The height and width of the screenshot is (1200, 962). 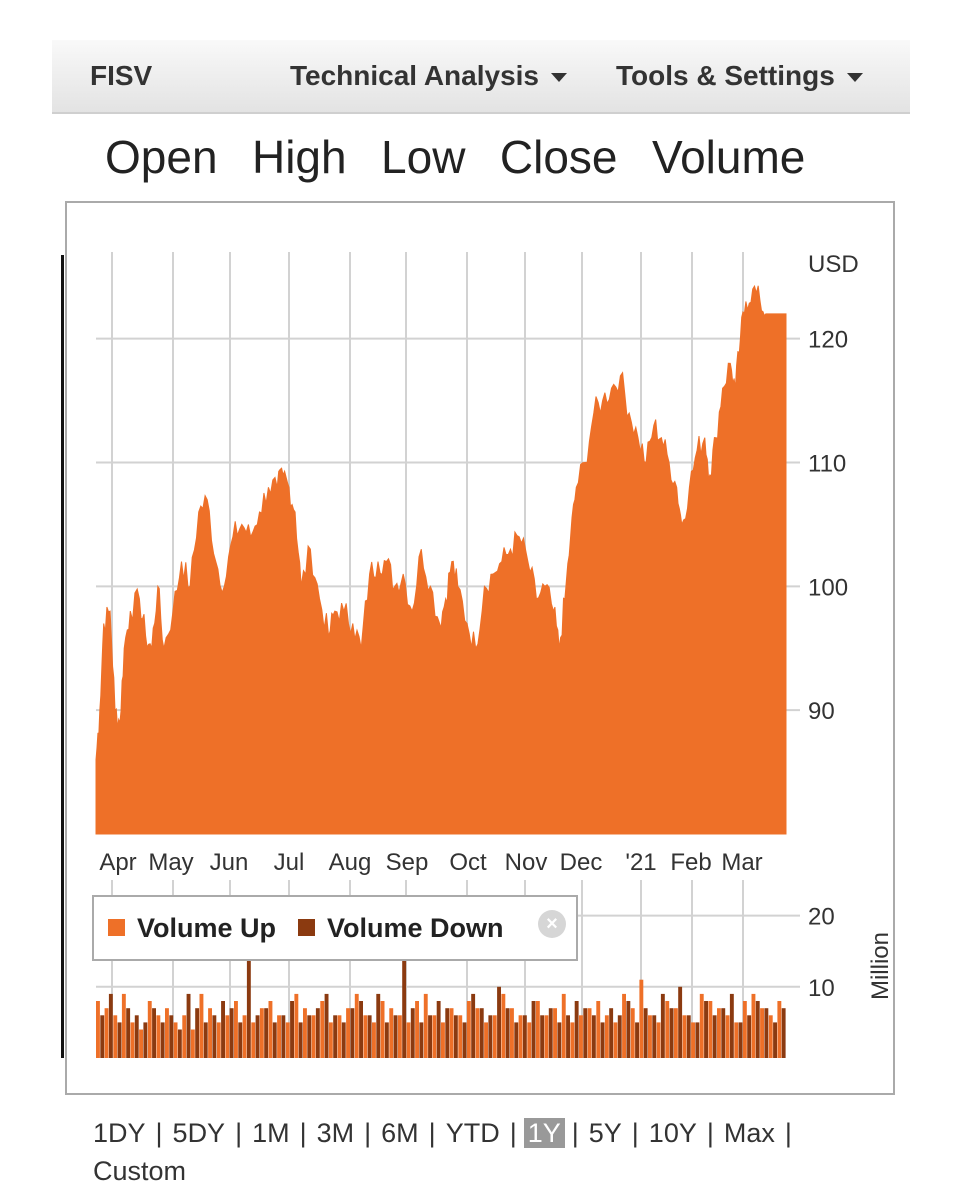 What do you see at coordinates (749, 1133) in the screenshot?
I see `range-max: Max` at bounding box center [749, 1133].